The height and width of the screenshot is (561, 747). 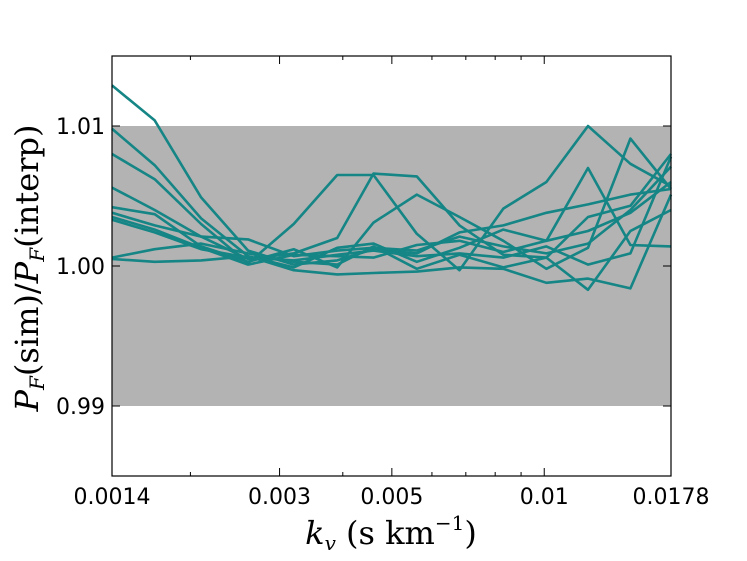 I want to click on x-tick-label: 0.0178, so click(x=671, y=497).